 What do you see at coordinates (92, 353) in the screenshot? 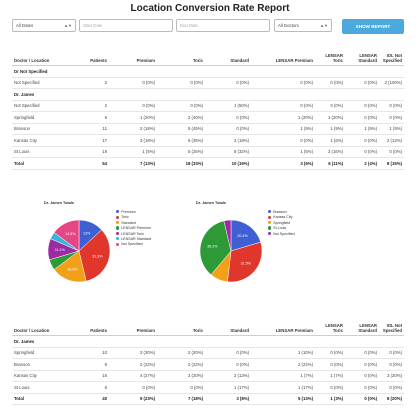
I see `table-cell: 10` at bounding box center [92, 353].